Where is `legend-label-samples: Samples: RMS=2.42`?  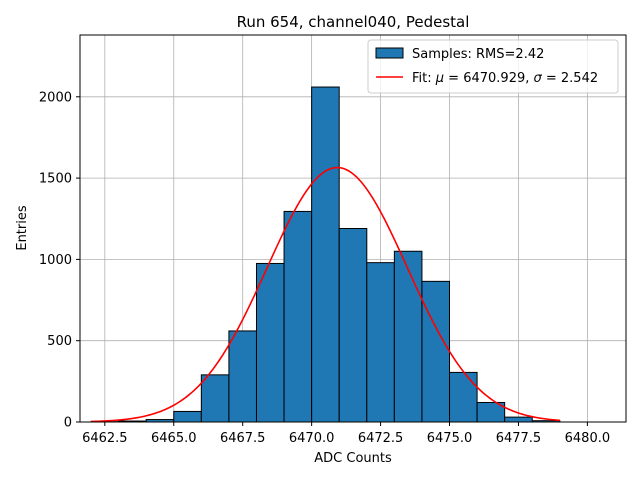 legend-label-samples: Samples: RMS=2.42 is located at coordinates (478, 54).